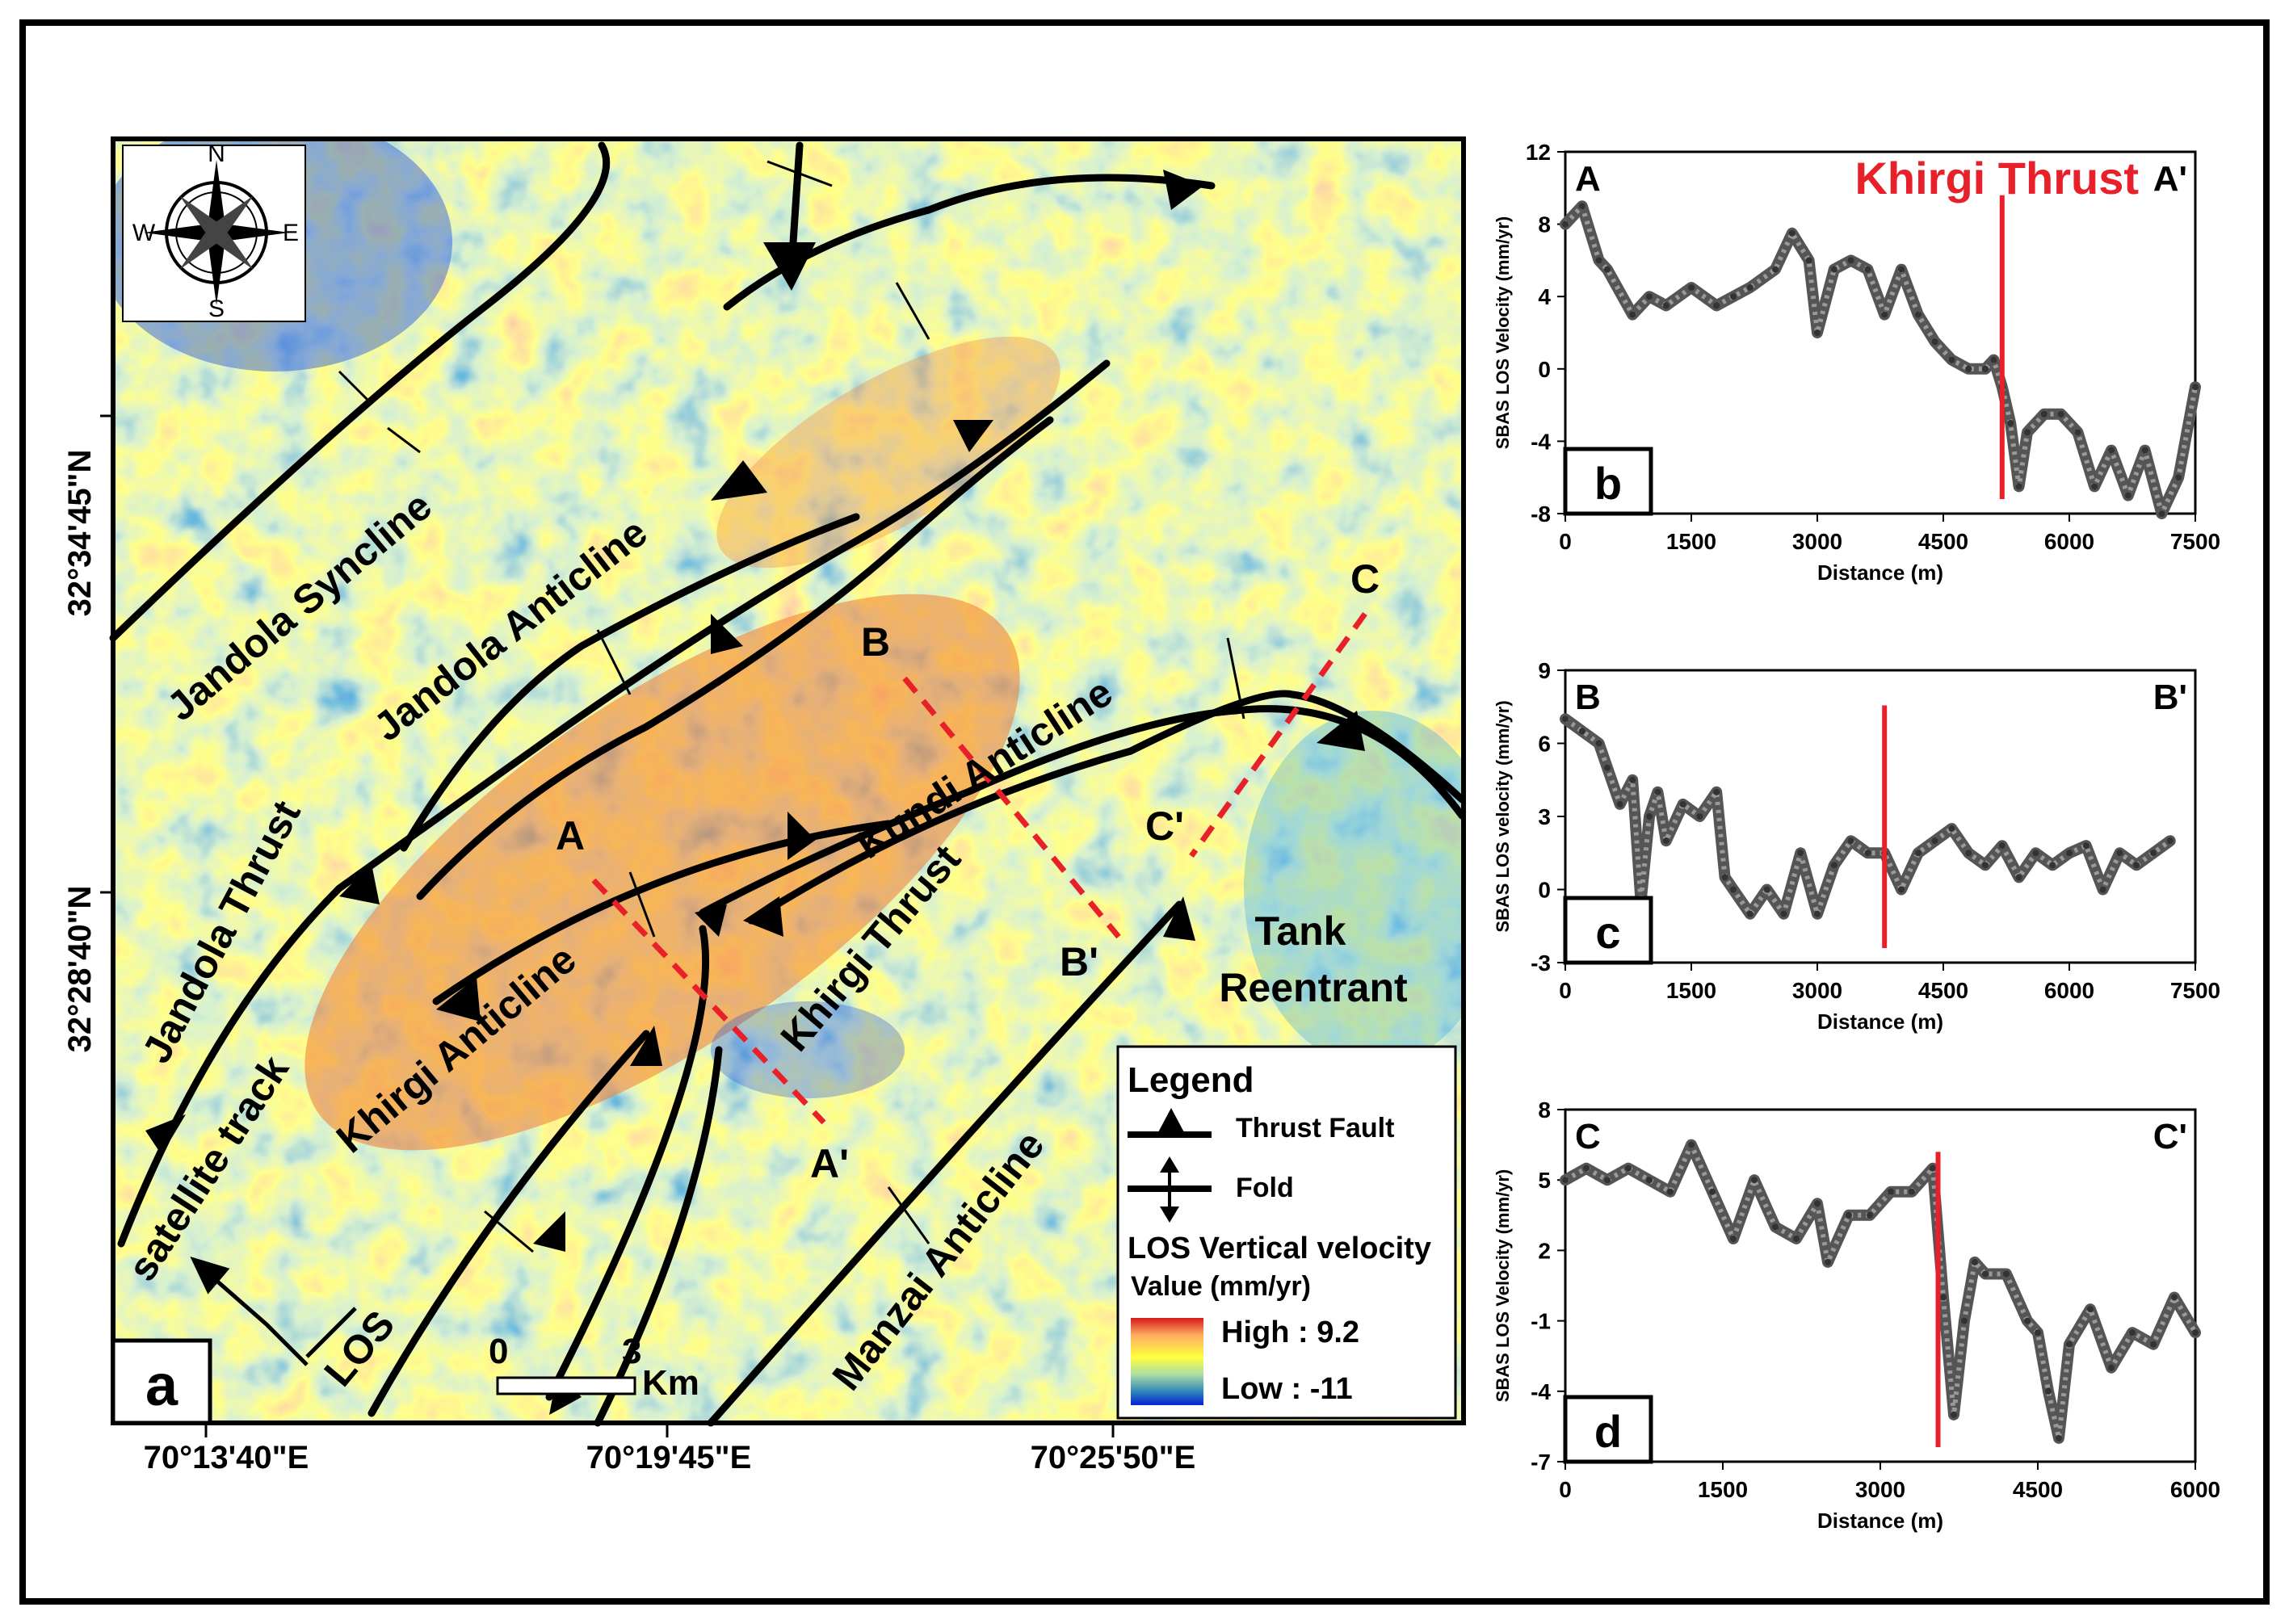  Describe the element at coordinates (1169, 1164) in the screenshot. I see `legend-fold-up-icon` at that location.